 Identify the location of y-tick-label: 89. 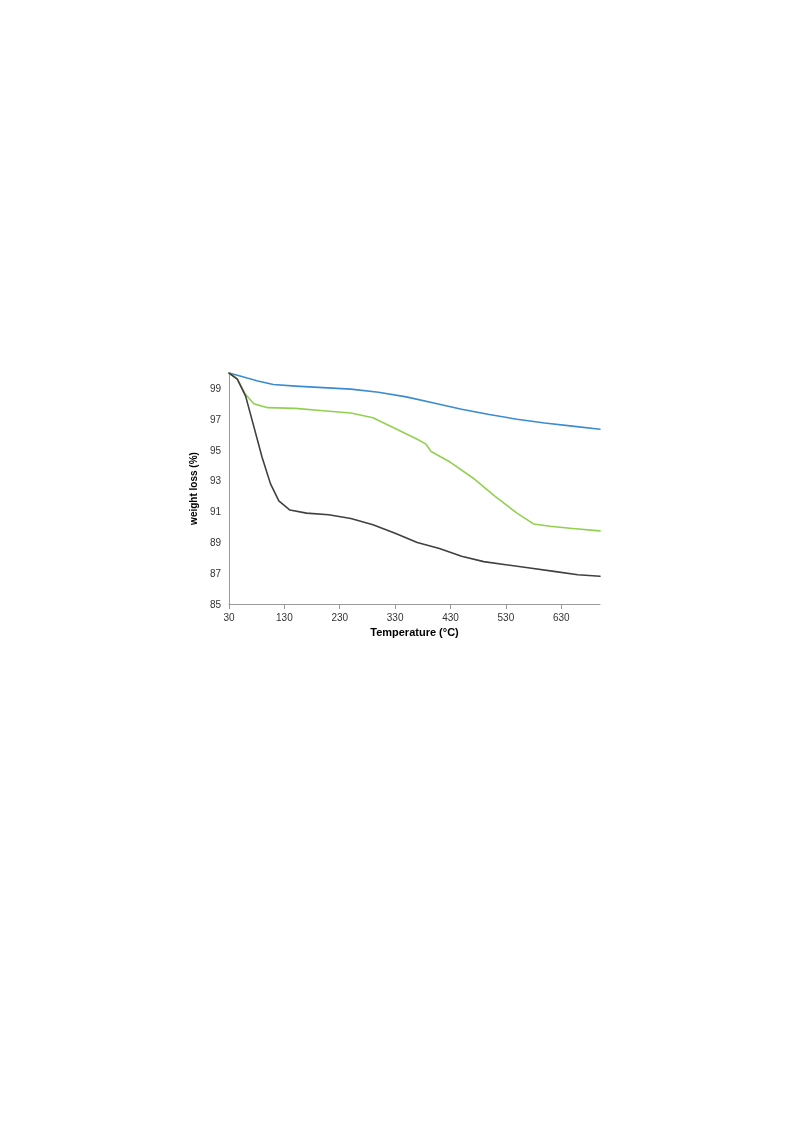
(215, 542).